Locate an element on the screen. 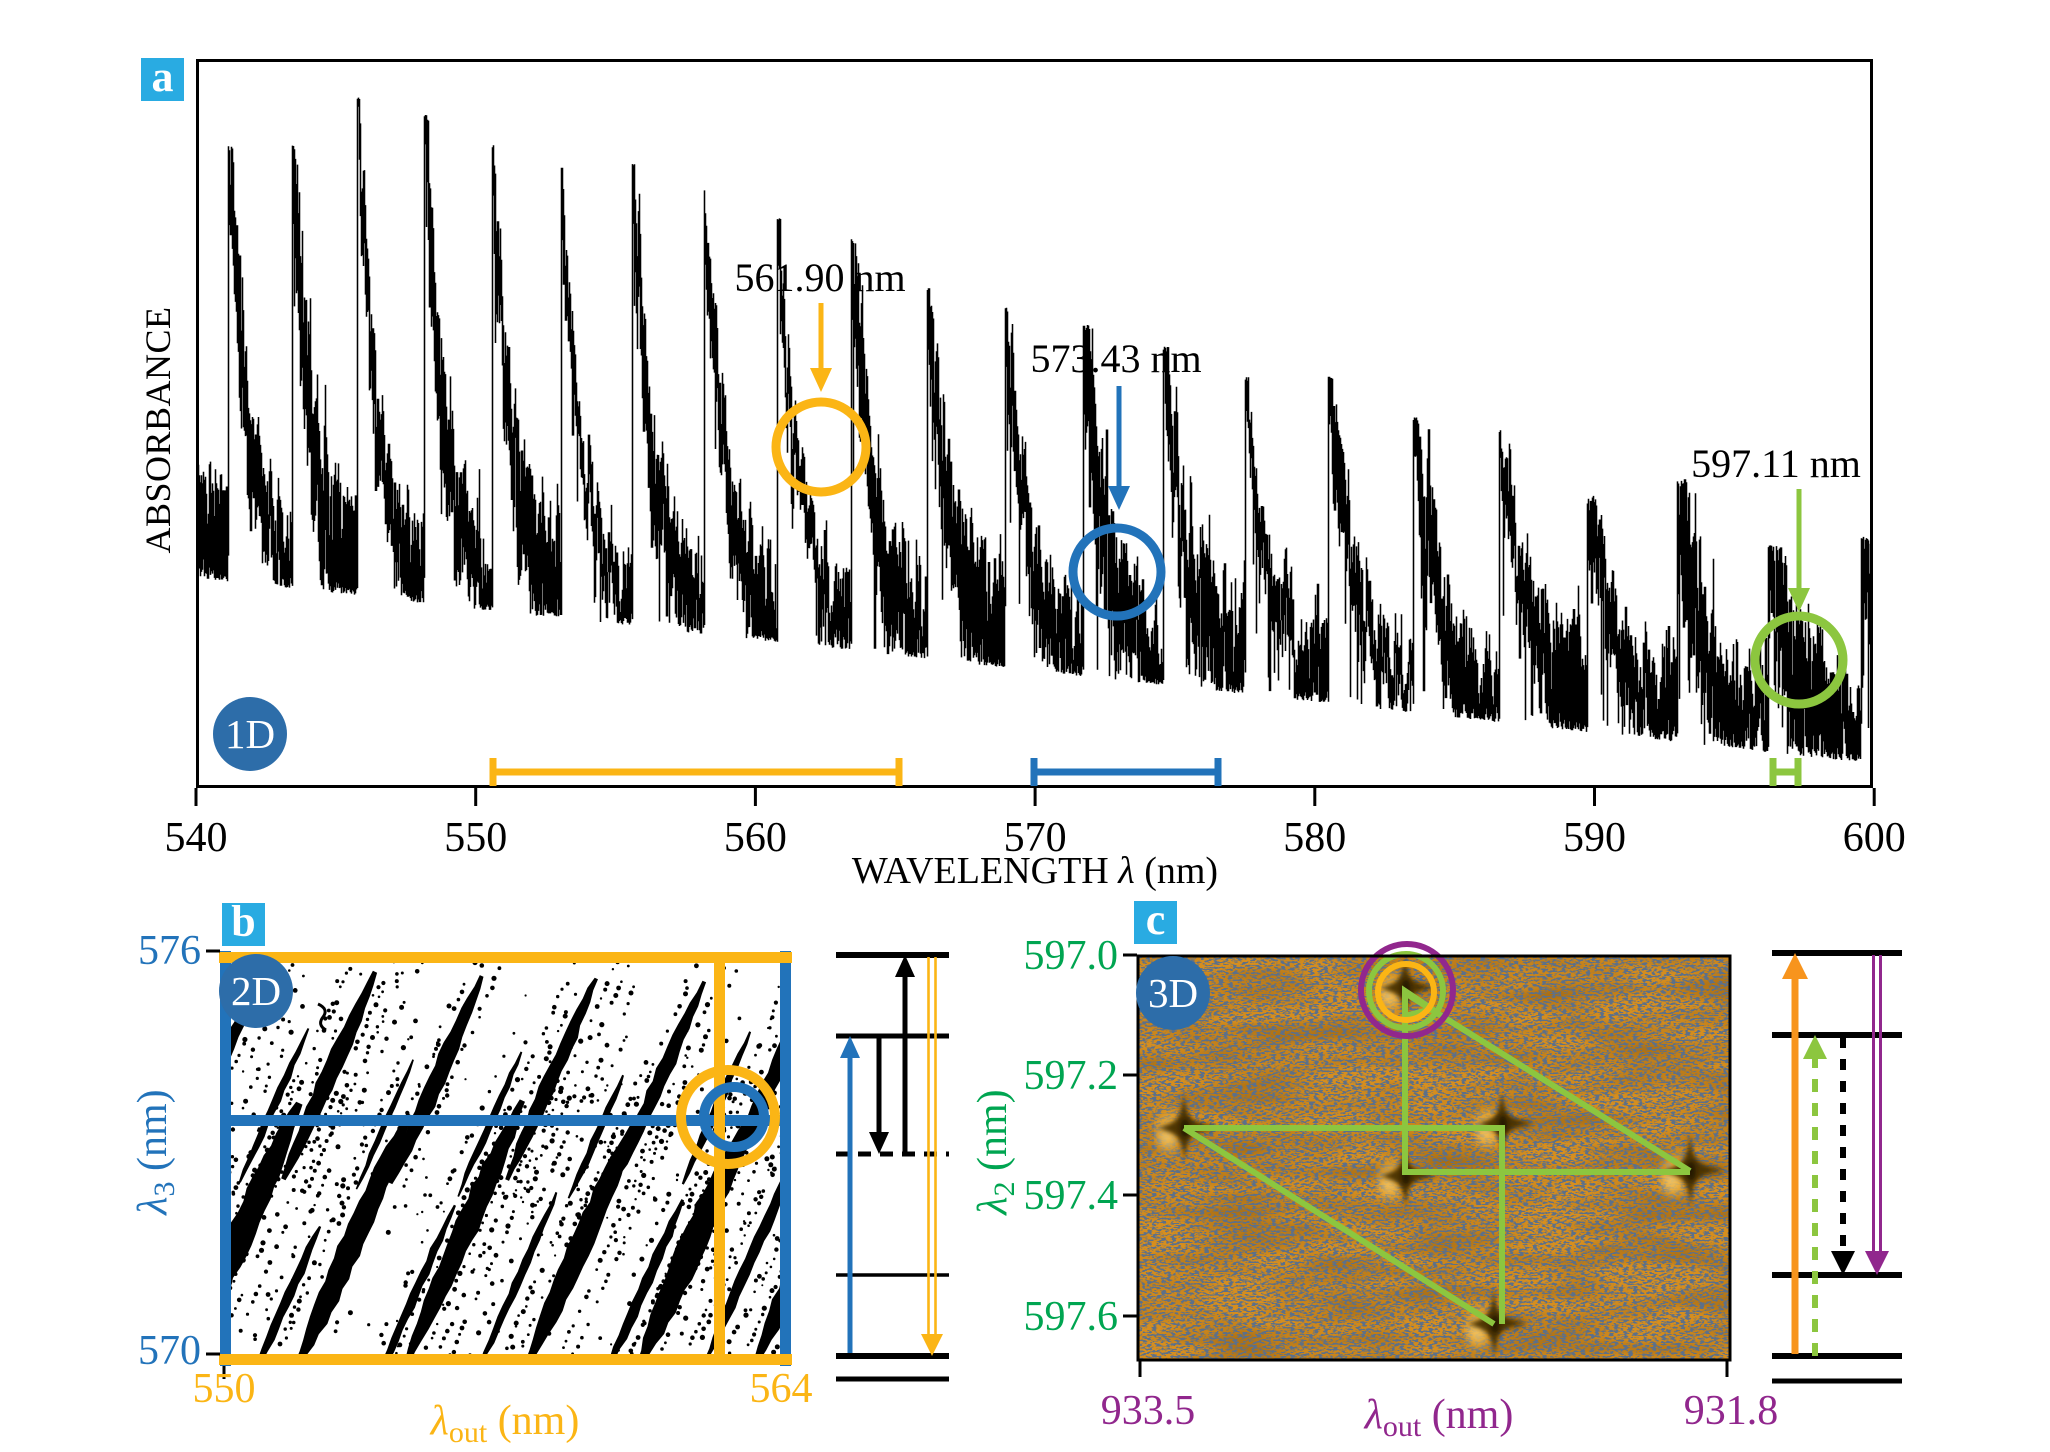 The width and height of the screenshot is (2050, 1452). svg-text: λ3 (nm) is located at coordinates (155, 1152).